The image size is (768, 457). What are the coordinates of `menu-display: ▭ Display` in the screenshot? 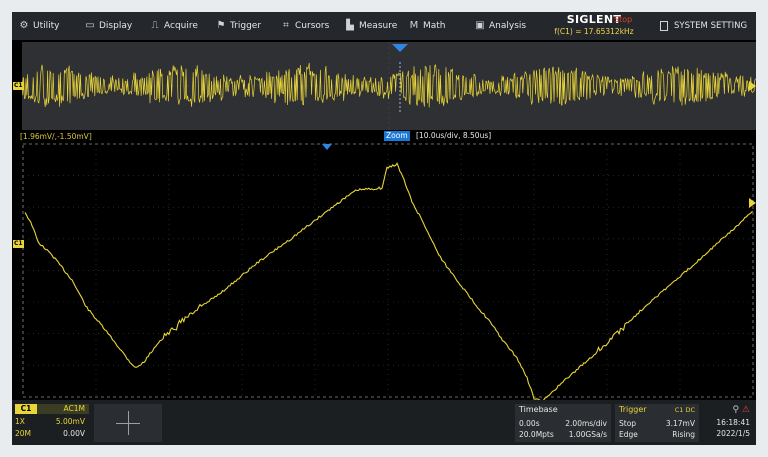 It's located at (108, 26).